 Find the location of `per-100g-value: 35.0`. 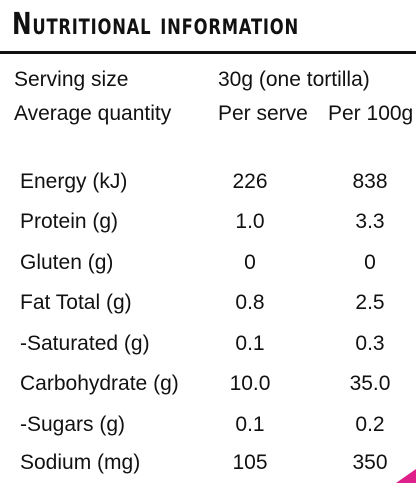

per-100g-value: 35.0 is located at coordinates (370, 383).